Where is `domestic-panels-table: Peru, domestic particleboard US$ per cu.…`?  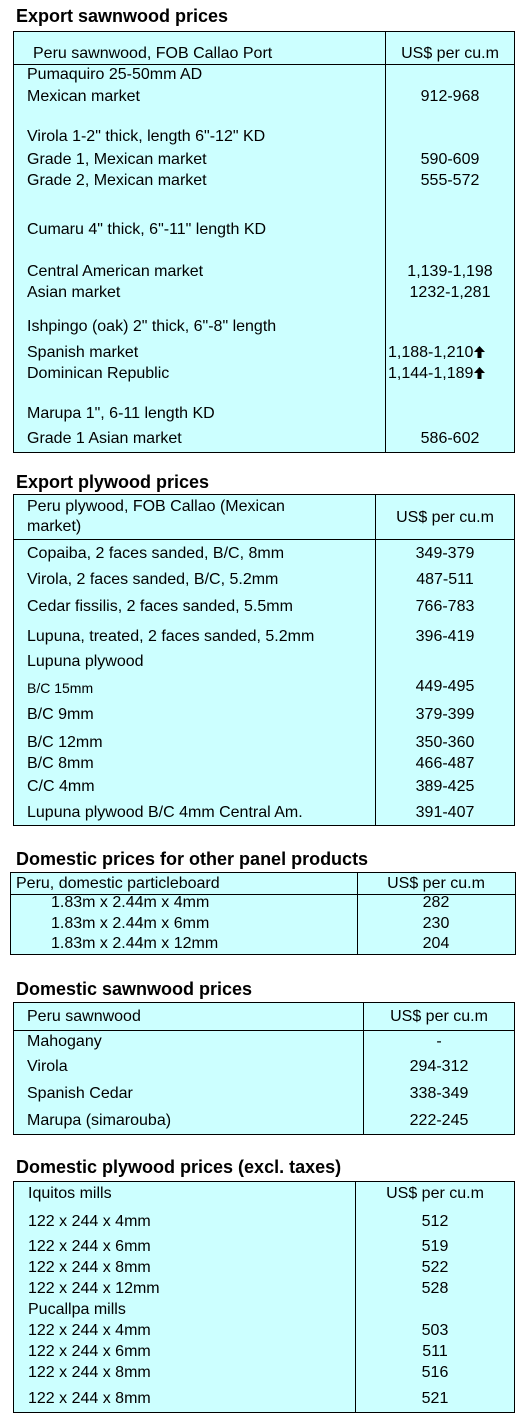 domestic-panels-table: Peru, domestic particleboard US$ per cu.… is located at coordinates (263, 913).